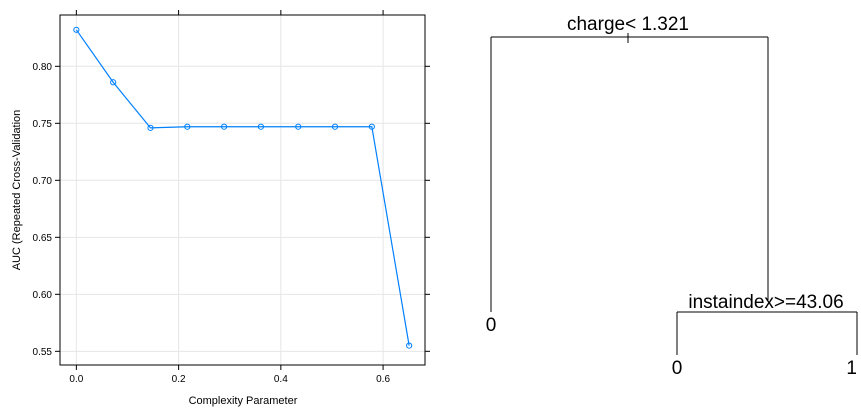 The height and width of the screenshot is (410, 861). I want to click on x-axis-label: Complexity Parameter, so click(243, 401).